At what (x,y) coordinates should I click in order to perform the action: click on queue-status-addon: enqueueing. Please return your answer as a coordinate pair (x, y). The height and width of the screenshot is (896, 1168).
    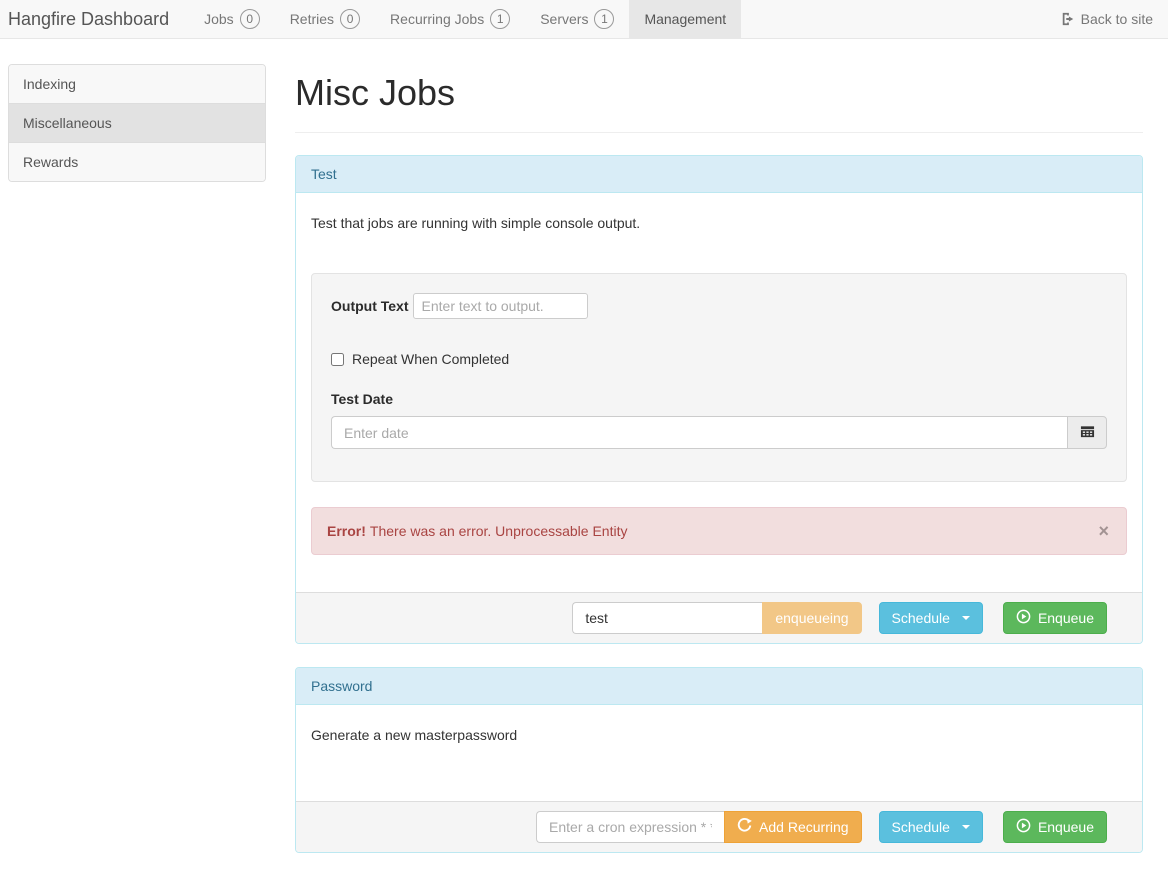
    Looking at the image, I should click on (812, 618).